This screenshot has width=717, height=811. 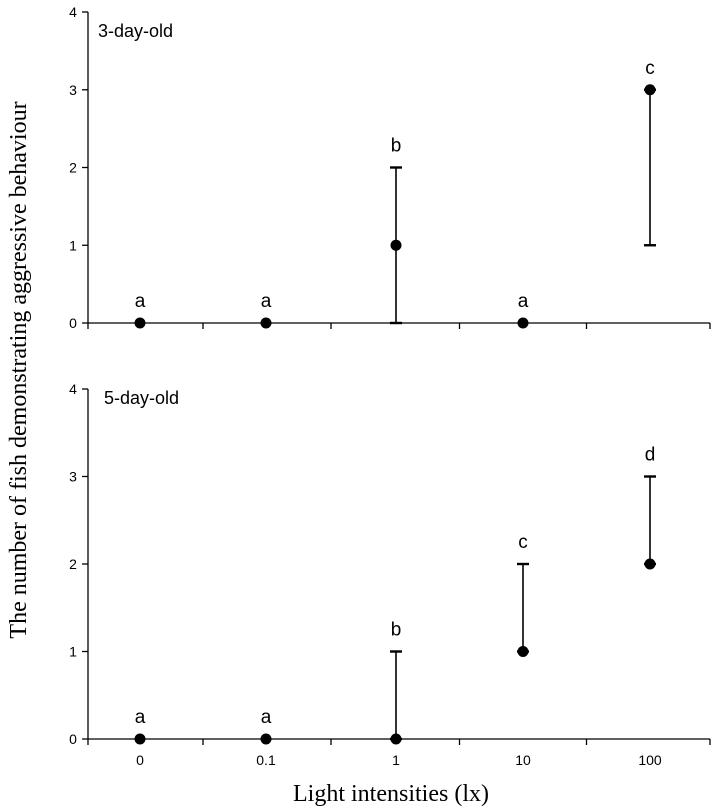 I want to click on x-tick-label: 0.1, so click(x=266, y=760).